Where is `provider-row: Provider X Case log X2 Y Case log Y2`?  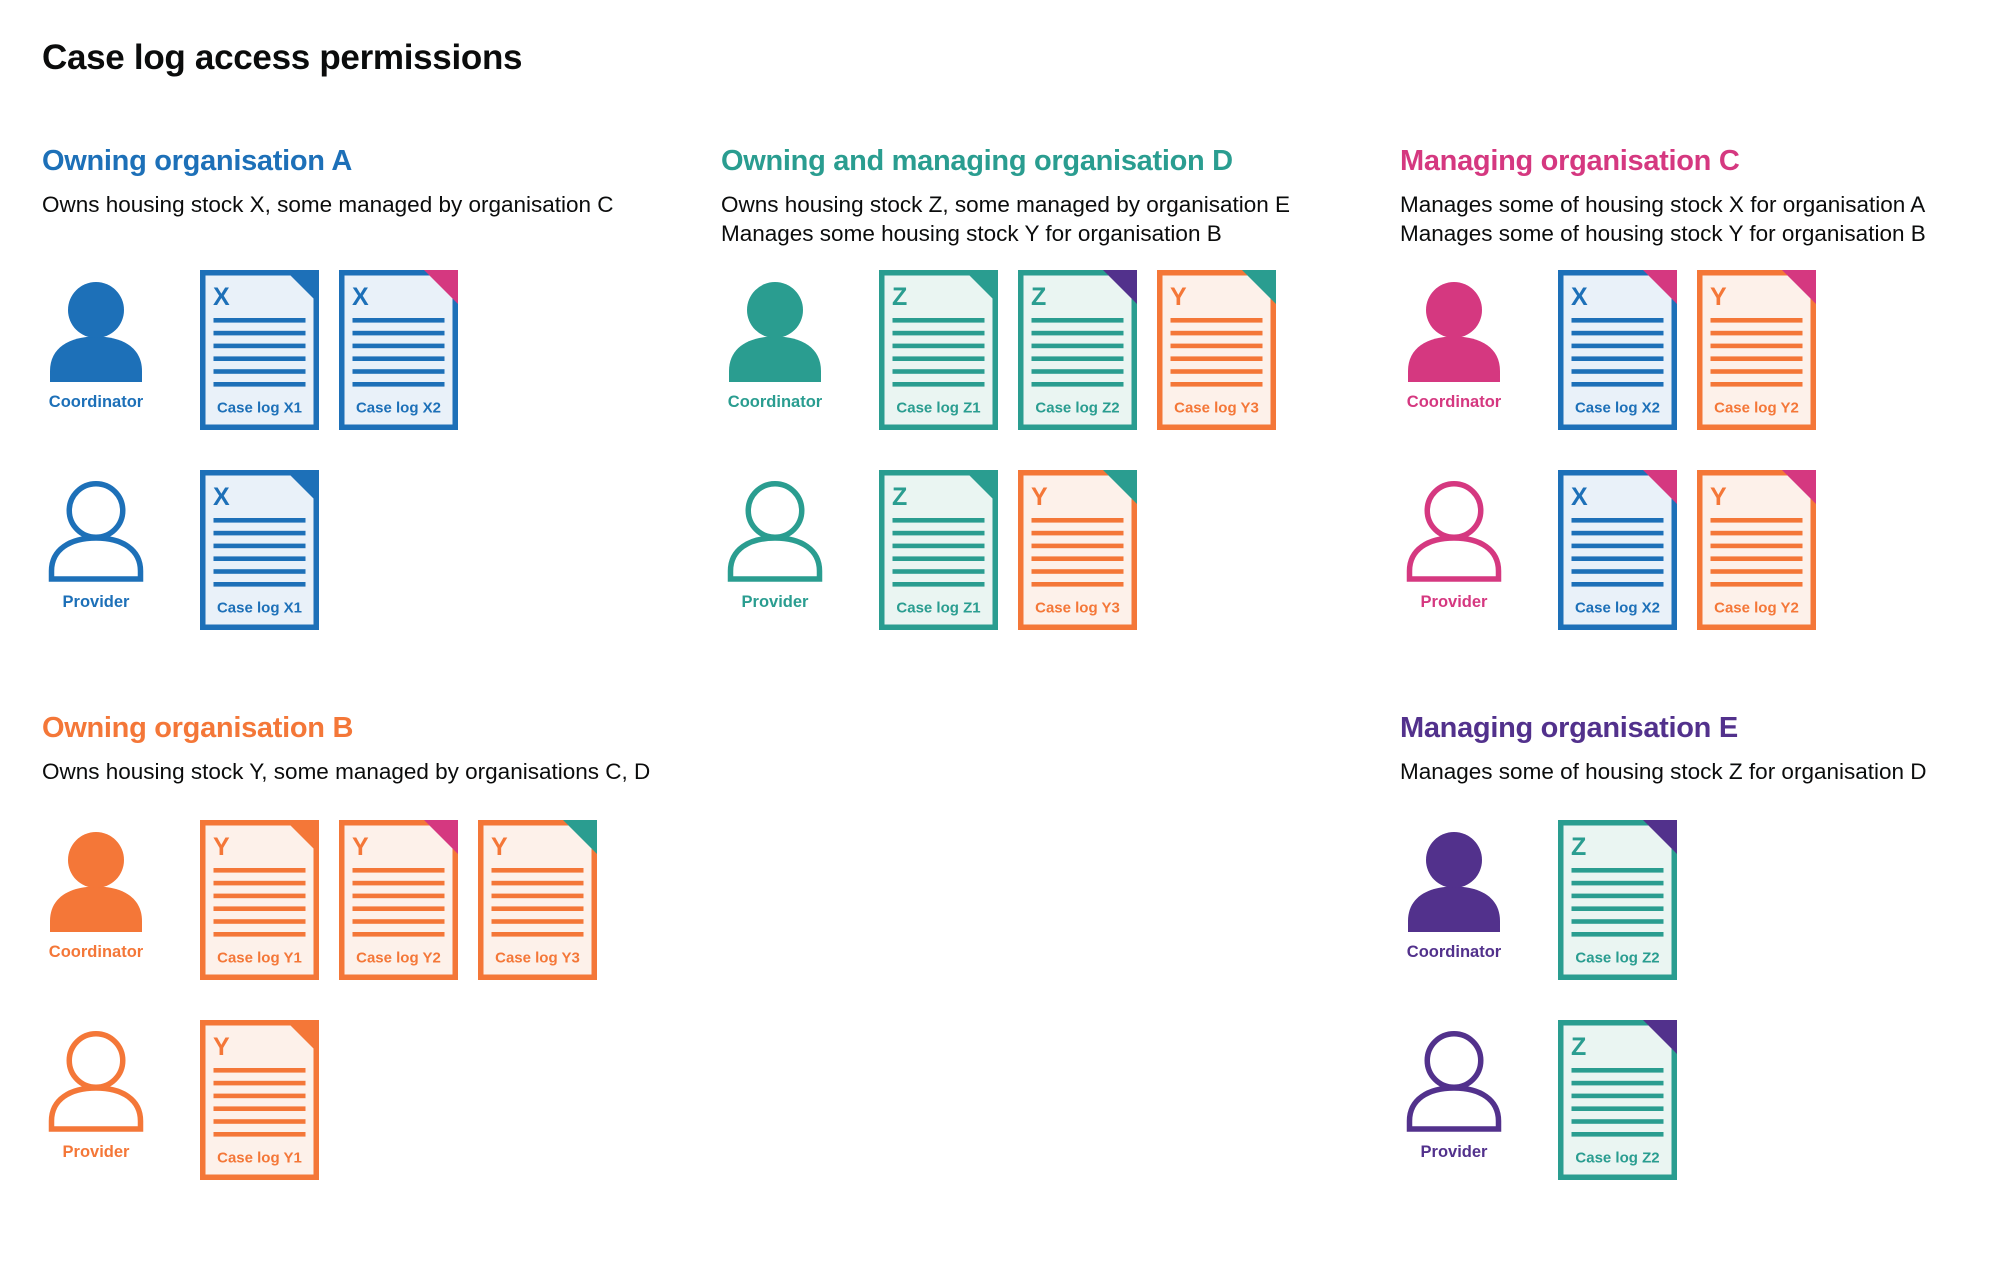 provider-row: Provider X Case log X2 Y Case log Y2 is located at coordinates (1608, 550).